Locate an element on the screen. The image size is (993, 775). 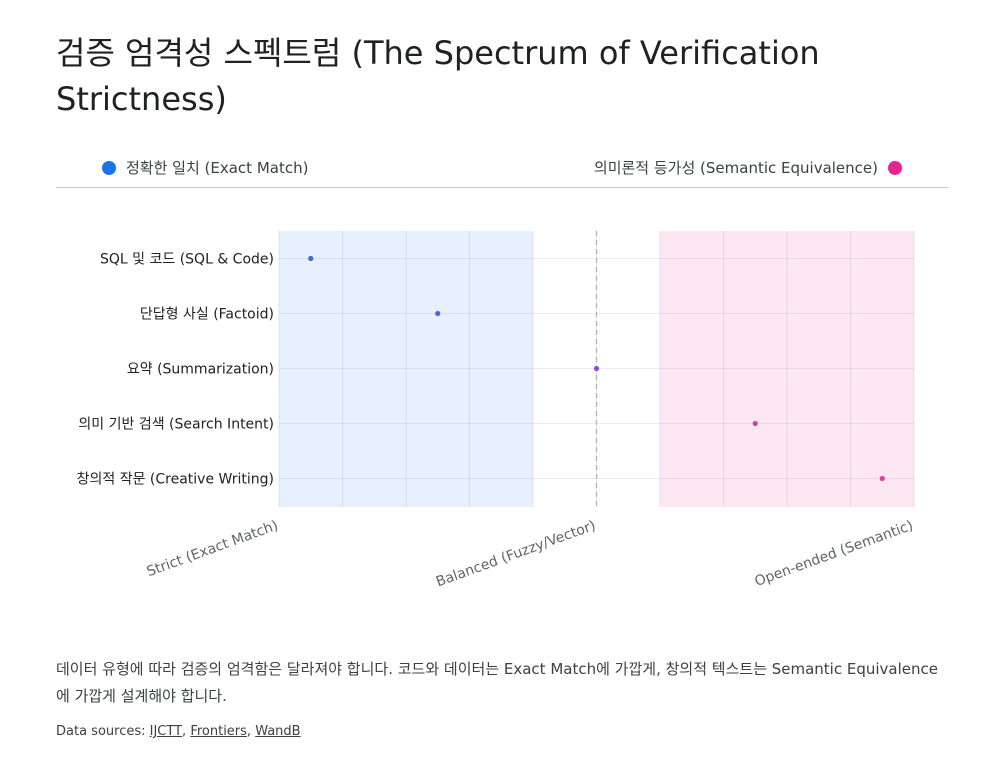
y-tick-label: 창의적 작문 (Creative Writing) is located at coordinates (175, 480).